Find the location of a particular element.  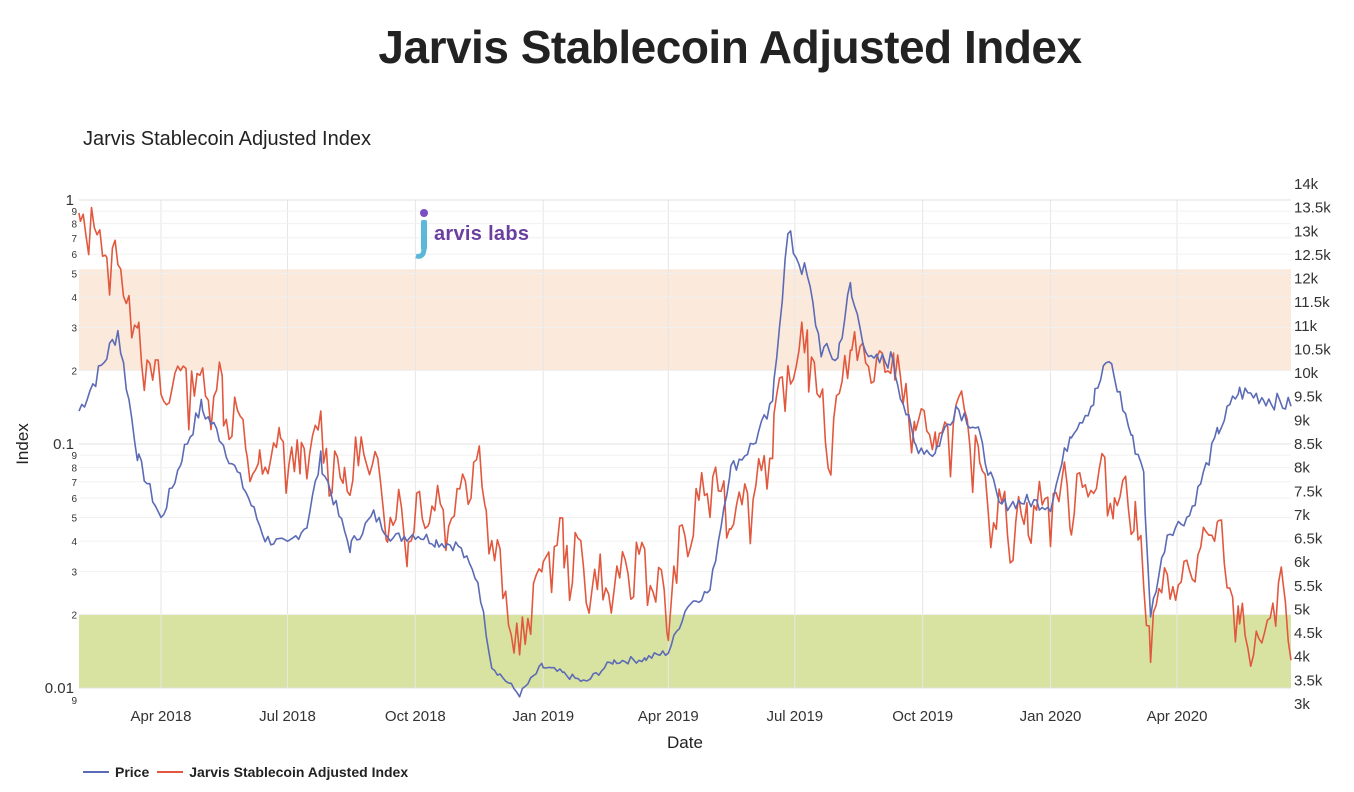

x-tick-label: Oct 2019 is located at coordinates (922, 716).